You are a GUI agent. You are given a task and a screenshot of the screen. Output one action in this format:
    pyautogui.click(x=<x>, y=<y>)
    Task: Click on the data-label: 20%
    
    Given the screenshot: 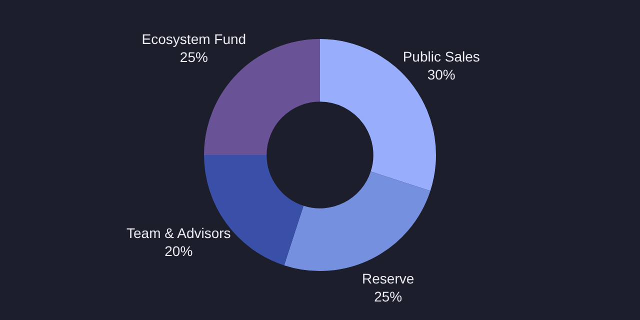 What is the action you would take?
    pyautogui.click(x=178, y=251)
    